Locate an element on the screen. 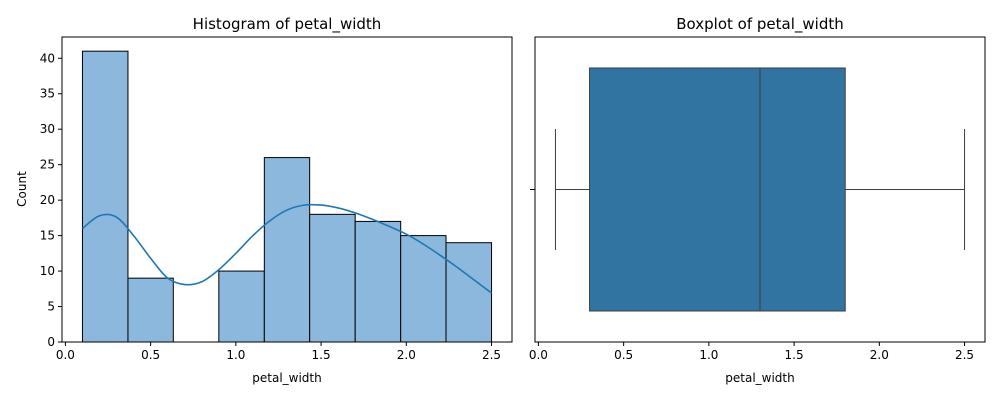 This screenshot has width=1000, height=400. kde-line is located at coordinates (287, 248).